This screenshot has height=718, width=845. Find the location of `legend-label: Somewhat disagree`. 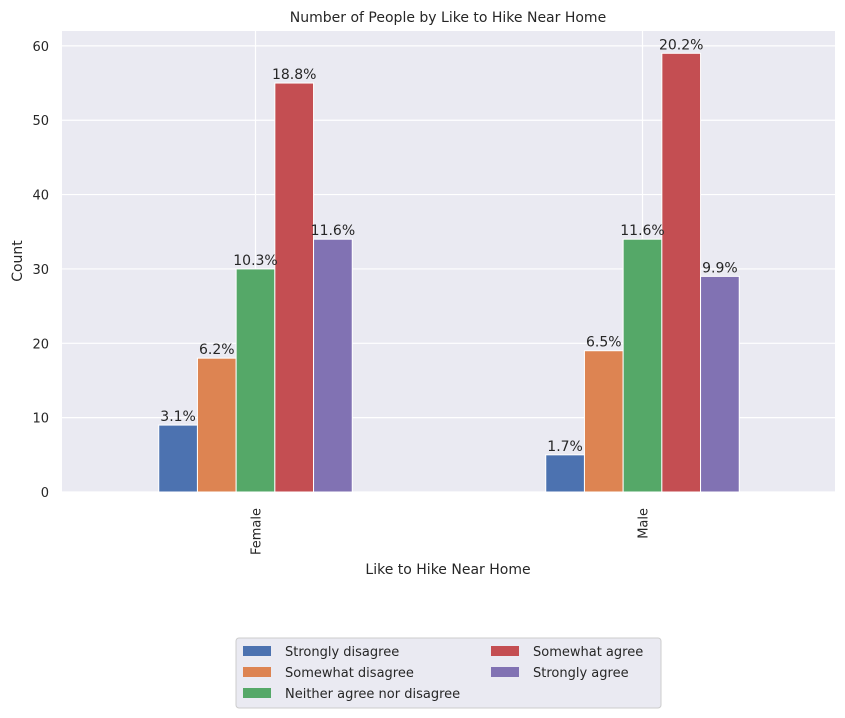

legend-label: Somewhat disagree is located at coordinates (349, 673).